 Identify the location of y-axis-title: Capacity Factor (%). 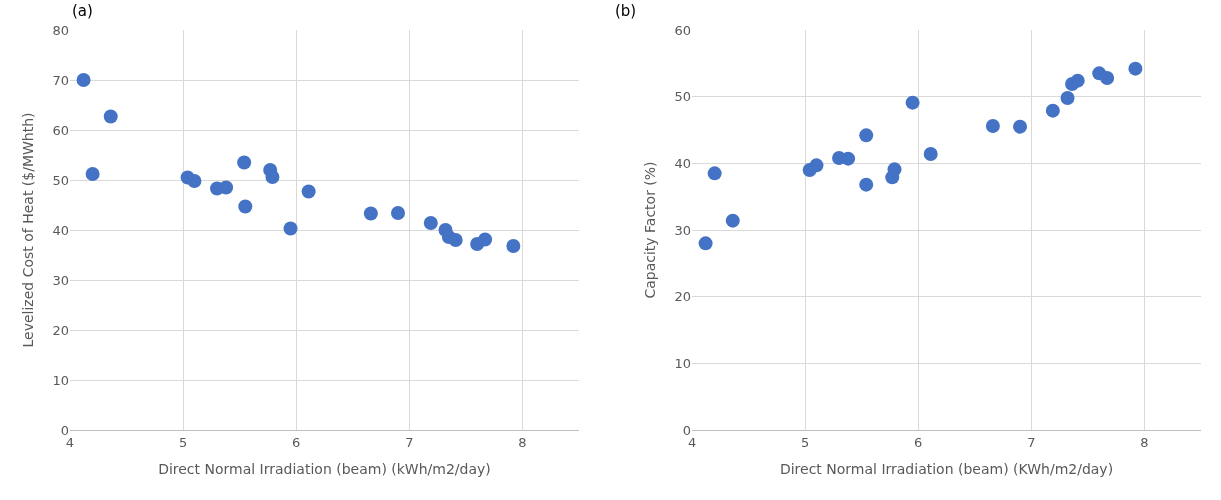
(650, 230).